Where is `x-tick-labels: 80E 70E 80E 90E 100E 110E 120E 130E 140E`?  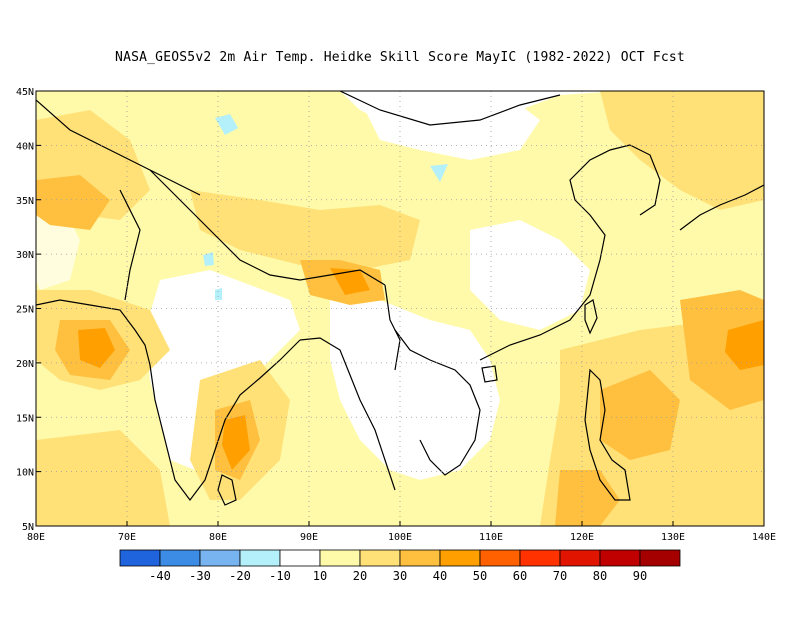 x-tick-labels: 80E 70E 80E 90E 100E 110E 120E 130E 140E is located at coordinates (401, 532).